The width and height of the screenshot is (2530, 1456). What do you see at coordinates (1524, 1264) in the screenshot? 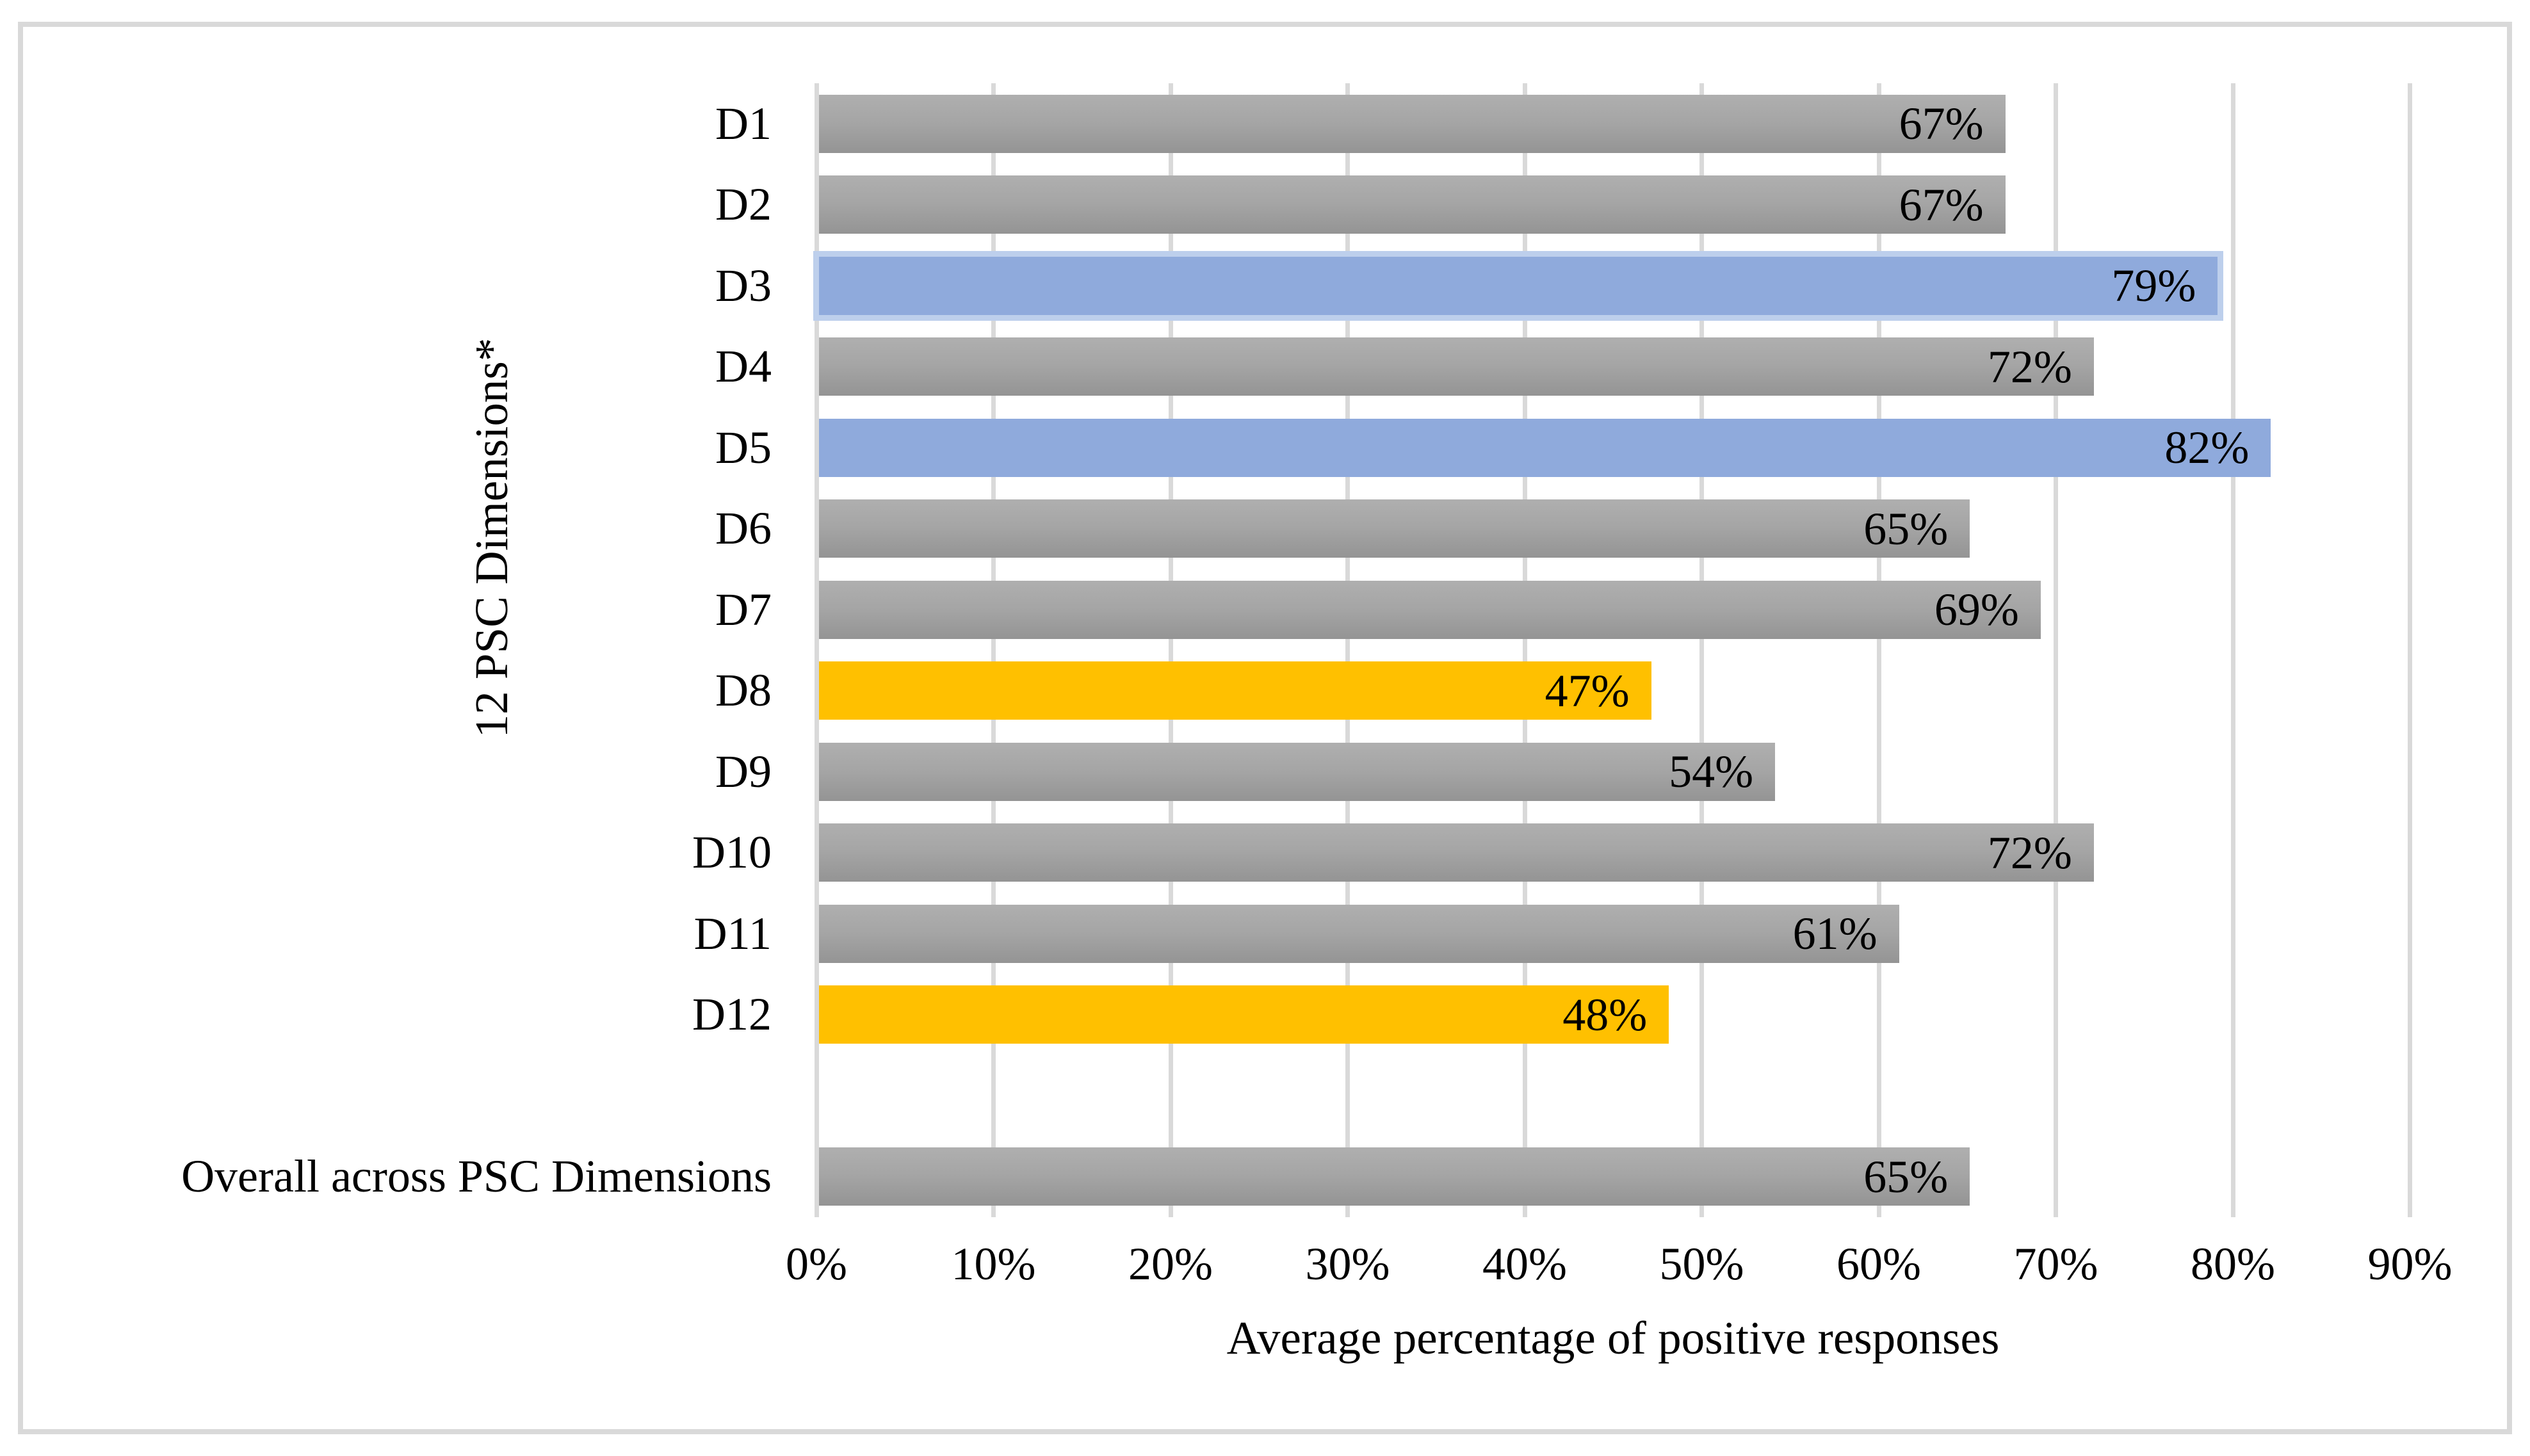
I see `x-axis-tick-label: 40%` at bounding box center [1524, 1264].